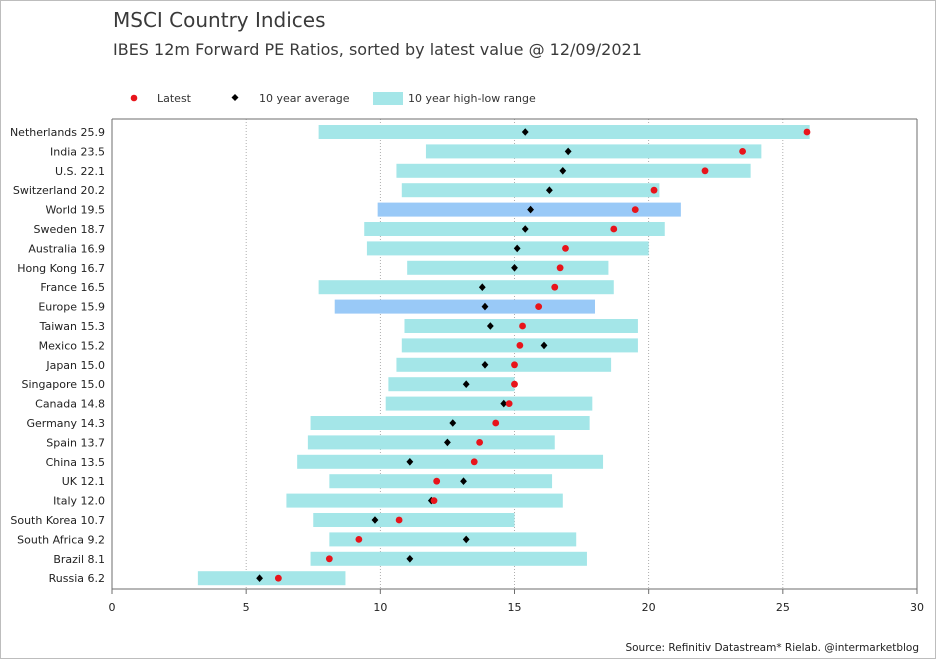 This screenshot has height=660, width=936. I want to click on x-tick-label-6: 30, so click(917, 607).